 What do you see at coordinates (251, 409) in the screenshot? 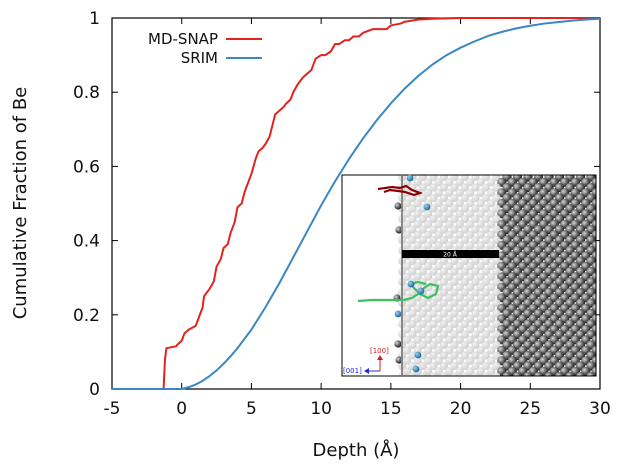
I see `x-tick-label: 5` at bounding box center [251, 409].